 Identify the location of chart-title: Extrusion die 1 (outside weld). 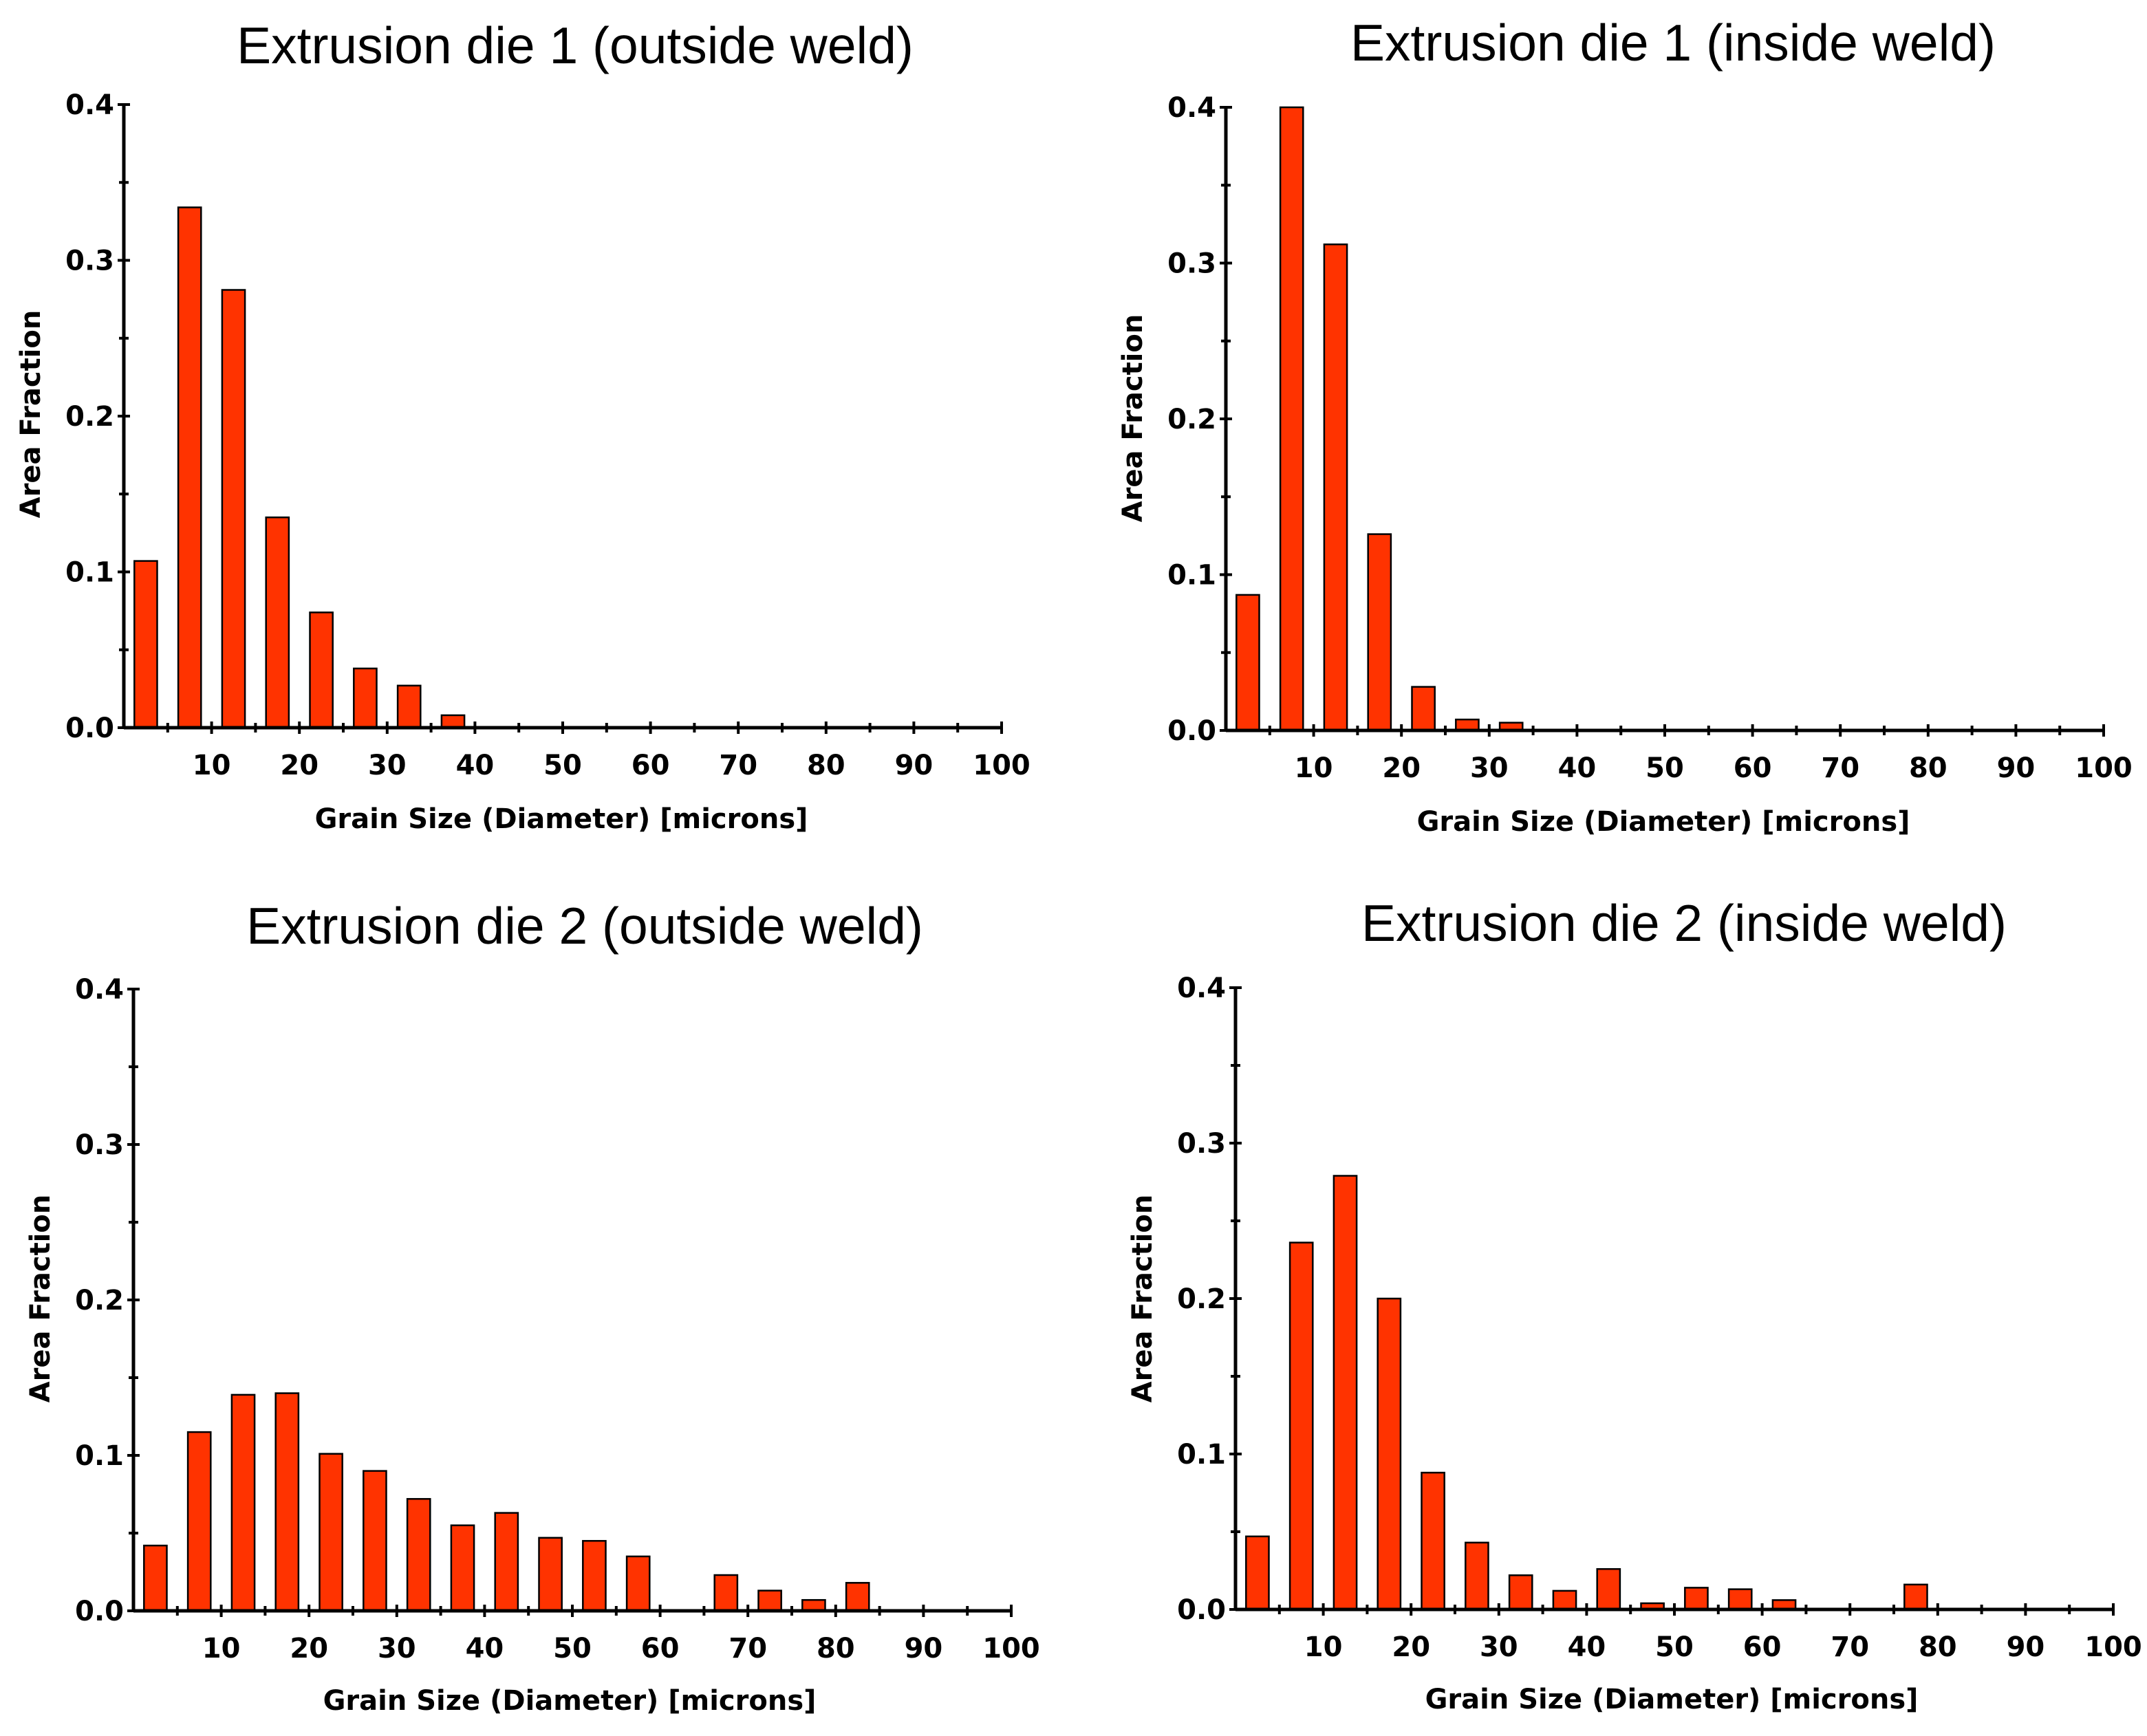
(575, 45).